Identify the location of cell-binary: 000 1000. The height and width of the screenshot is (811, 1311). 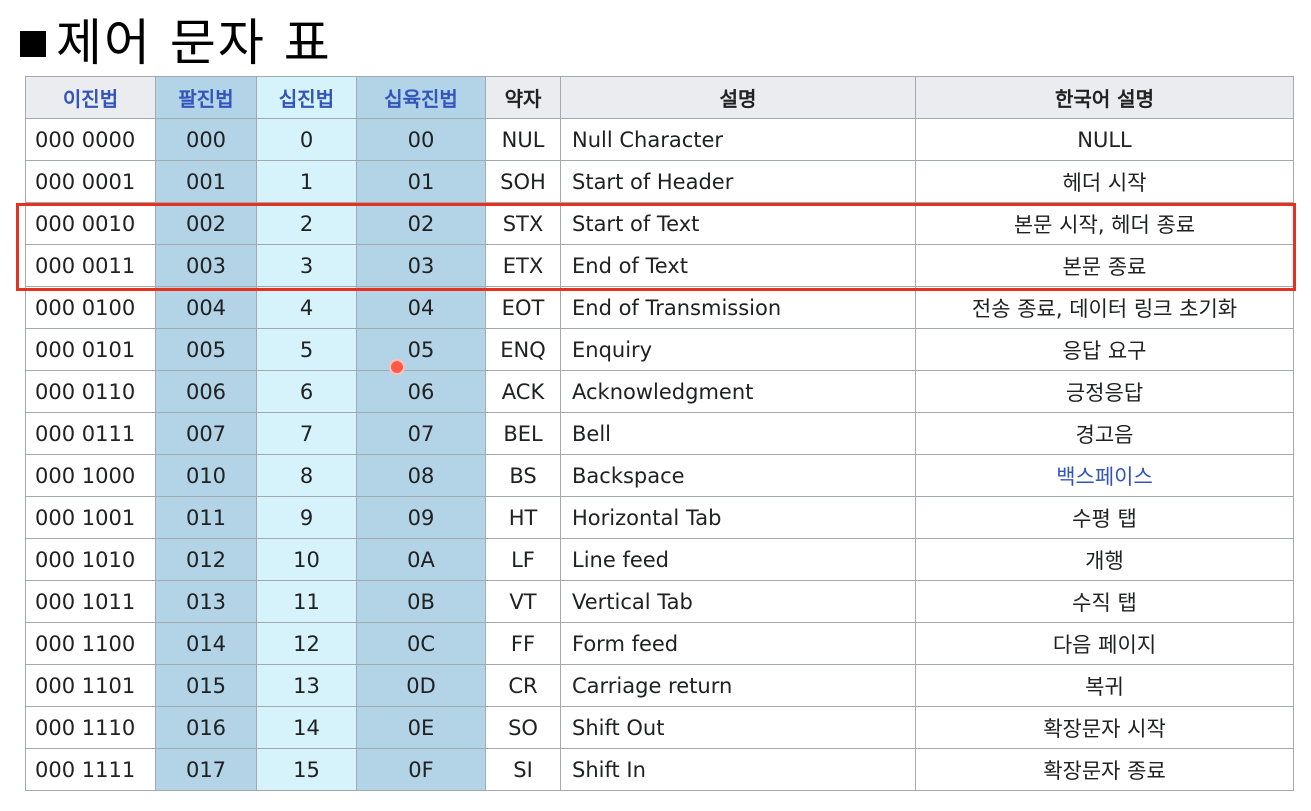
(90, 475).